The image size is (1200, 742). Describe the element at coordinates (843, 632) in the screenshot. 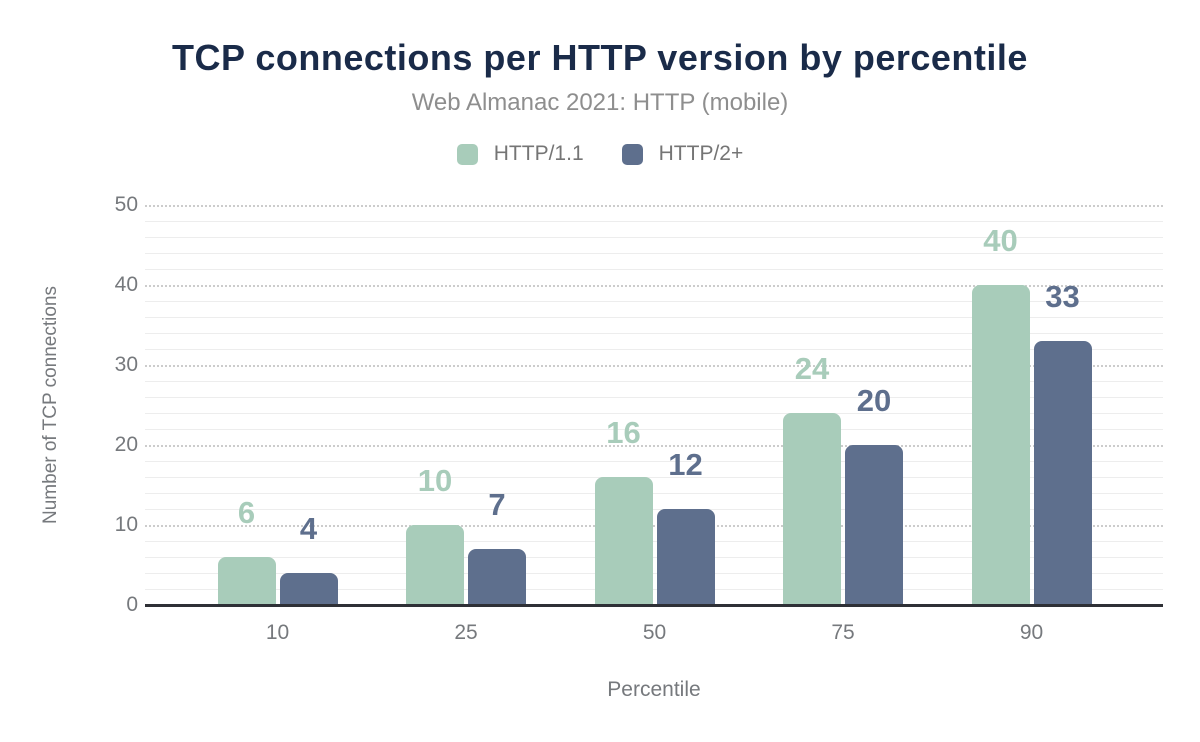

I see `x-tick-label: 75` at that location.